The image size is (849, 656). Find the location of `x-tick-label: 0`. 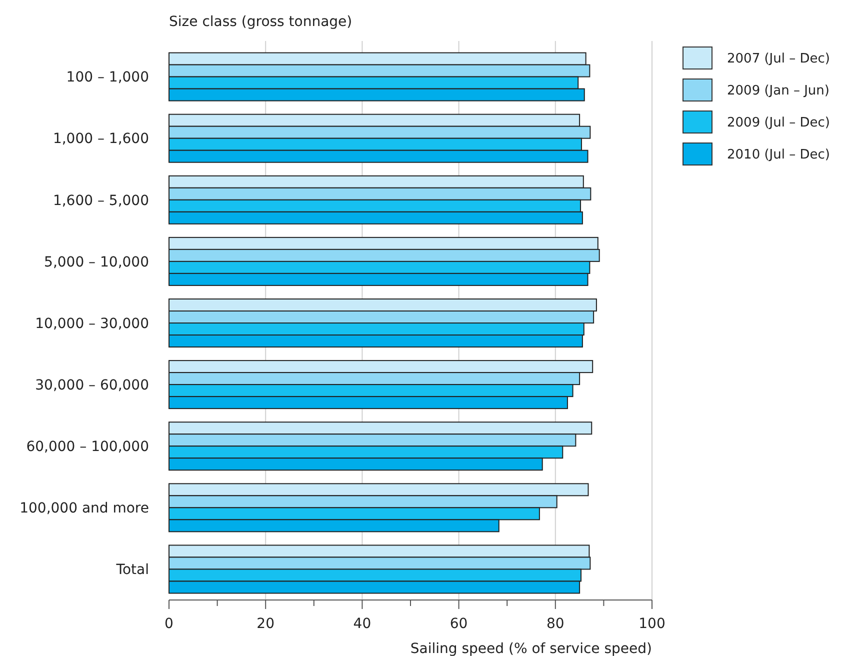

x-tick-label: 0 is located at coordinates (169, 624).